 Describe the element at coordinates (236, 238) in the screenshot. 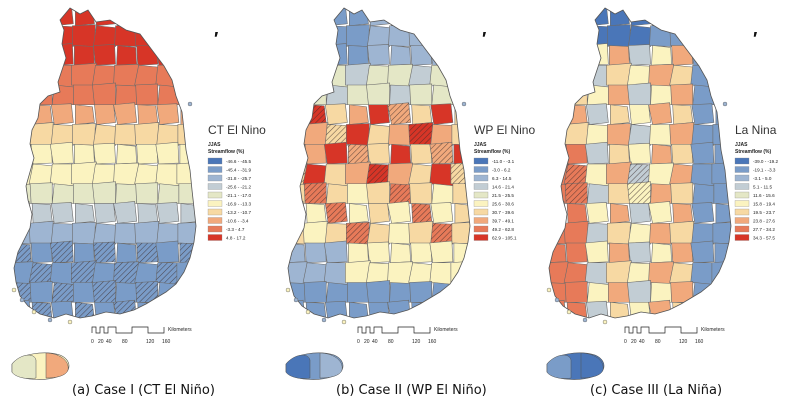

I see `legend-label: 4.8 - 17.2` at that location.